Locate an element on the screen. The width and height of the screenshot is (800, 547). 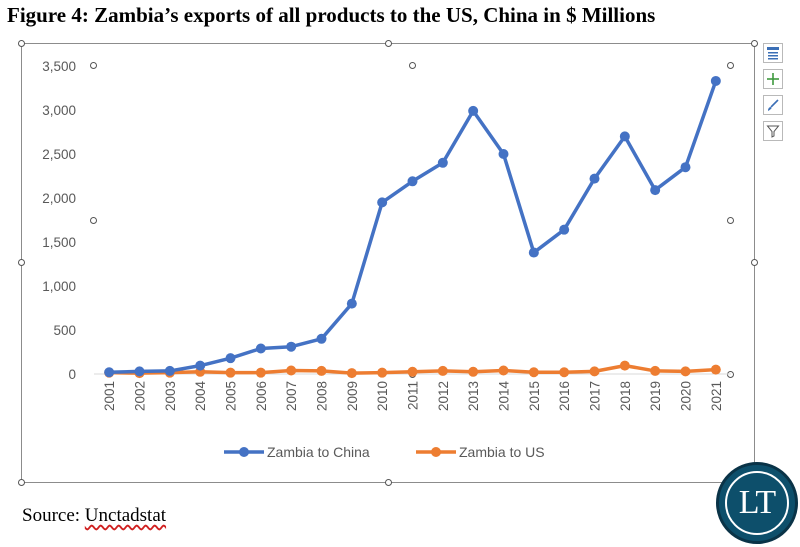
x-tick-label: 2003 is located at coordinates (170, 396).